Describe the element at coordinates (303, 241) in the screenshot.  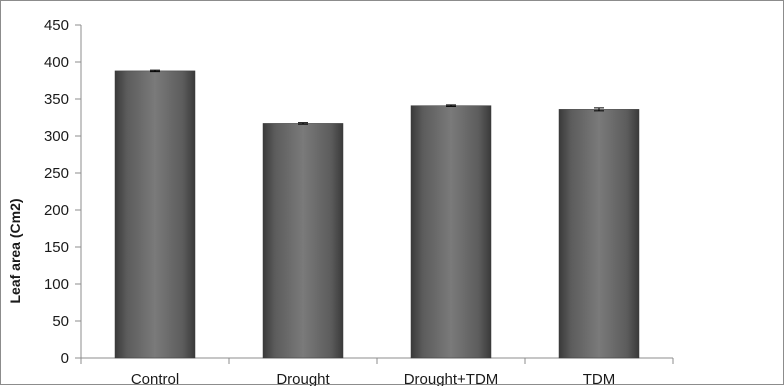
I see `bar-drought` at that location.